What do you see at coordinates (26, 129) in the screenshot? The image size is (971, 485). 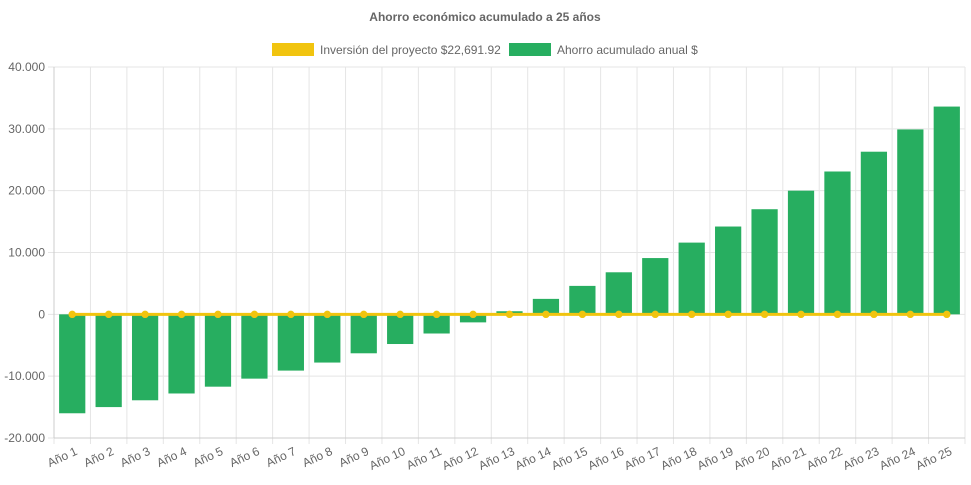 I see `y-tick-label: 30.000` at bounding box center [26, 129].